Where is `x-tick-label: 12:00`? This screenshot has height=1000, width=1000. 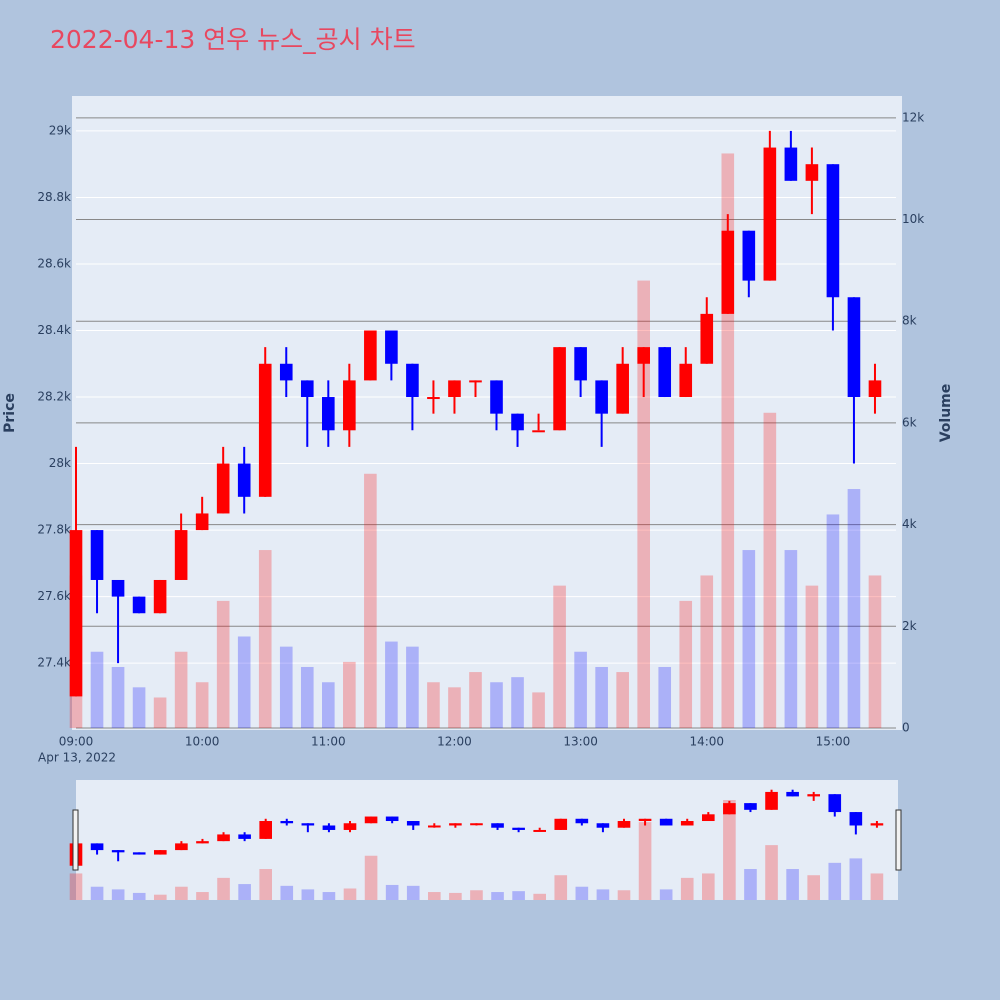 x-tick-label: 12:00 is located at coordinates (454, 742).